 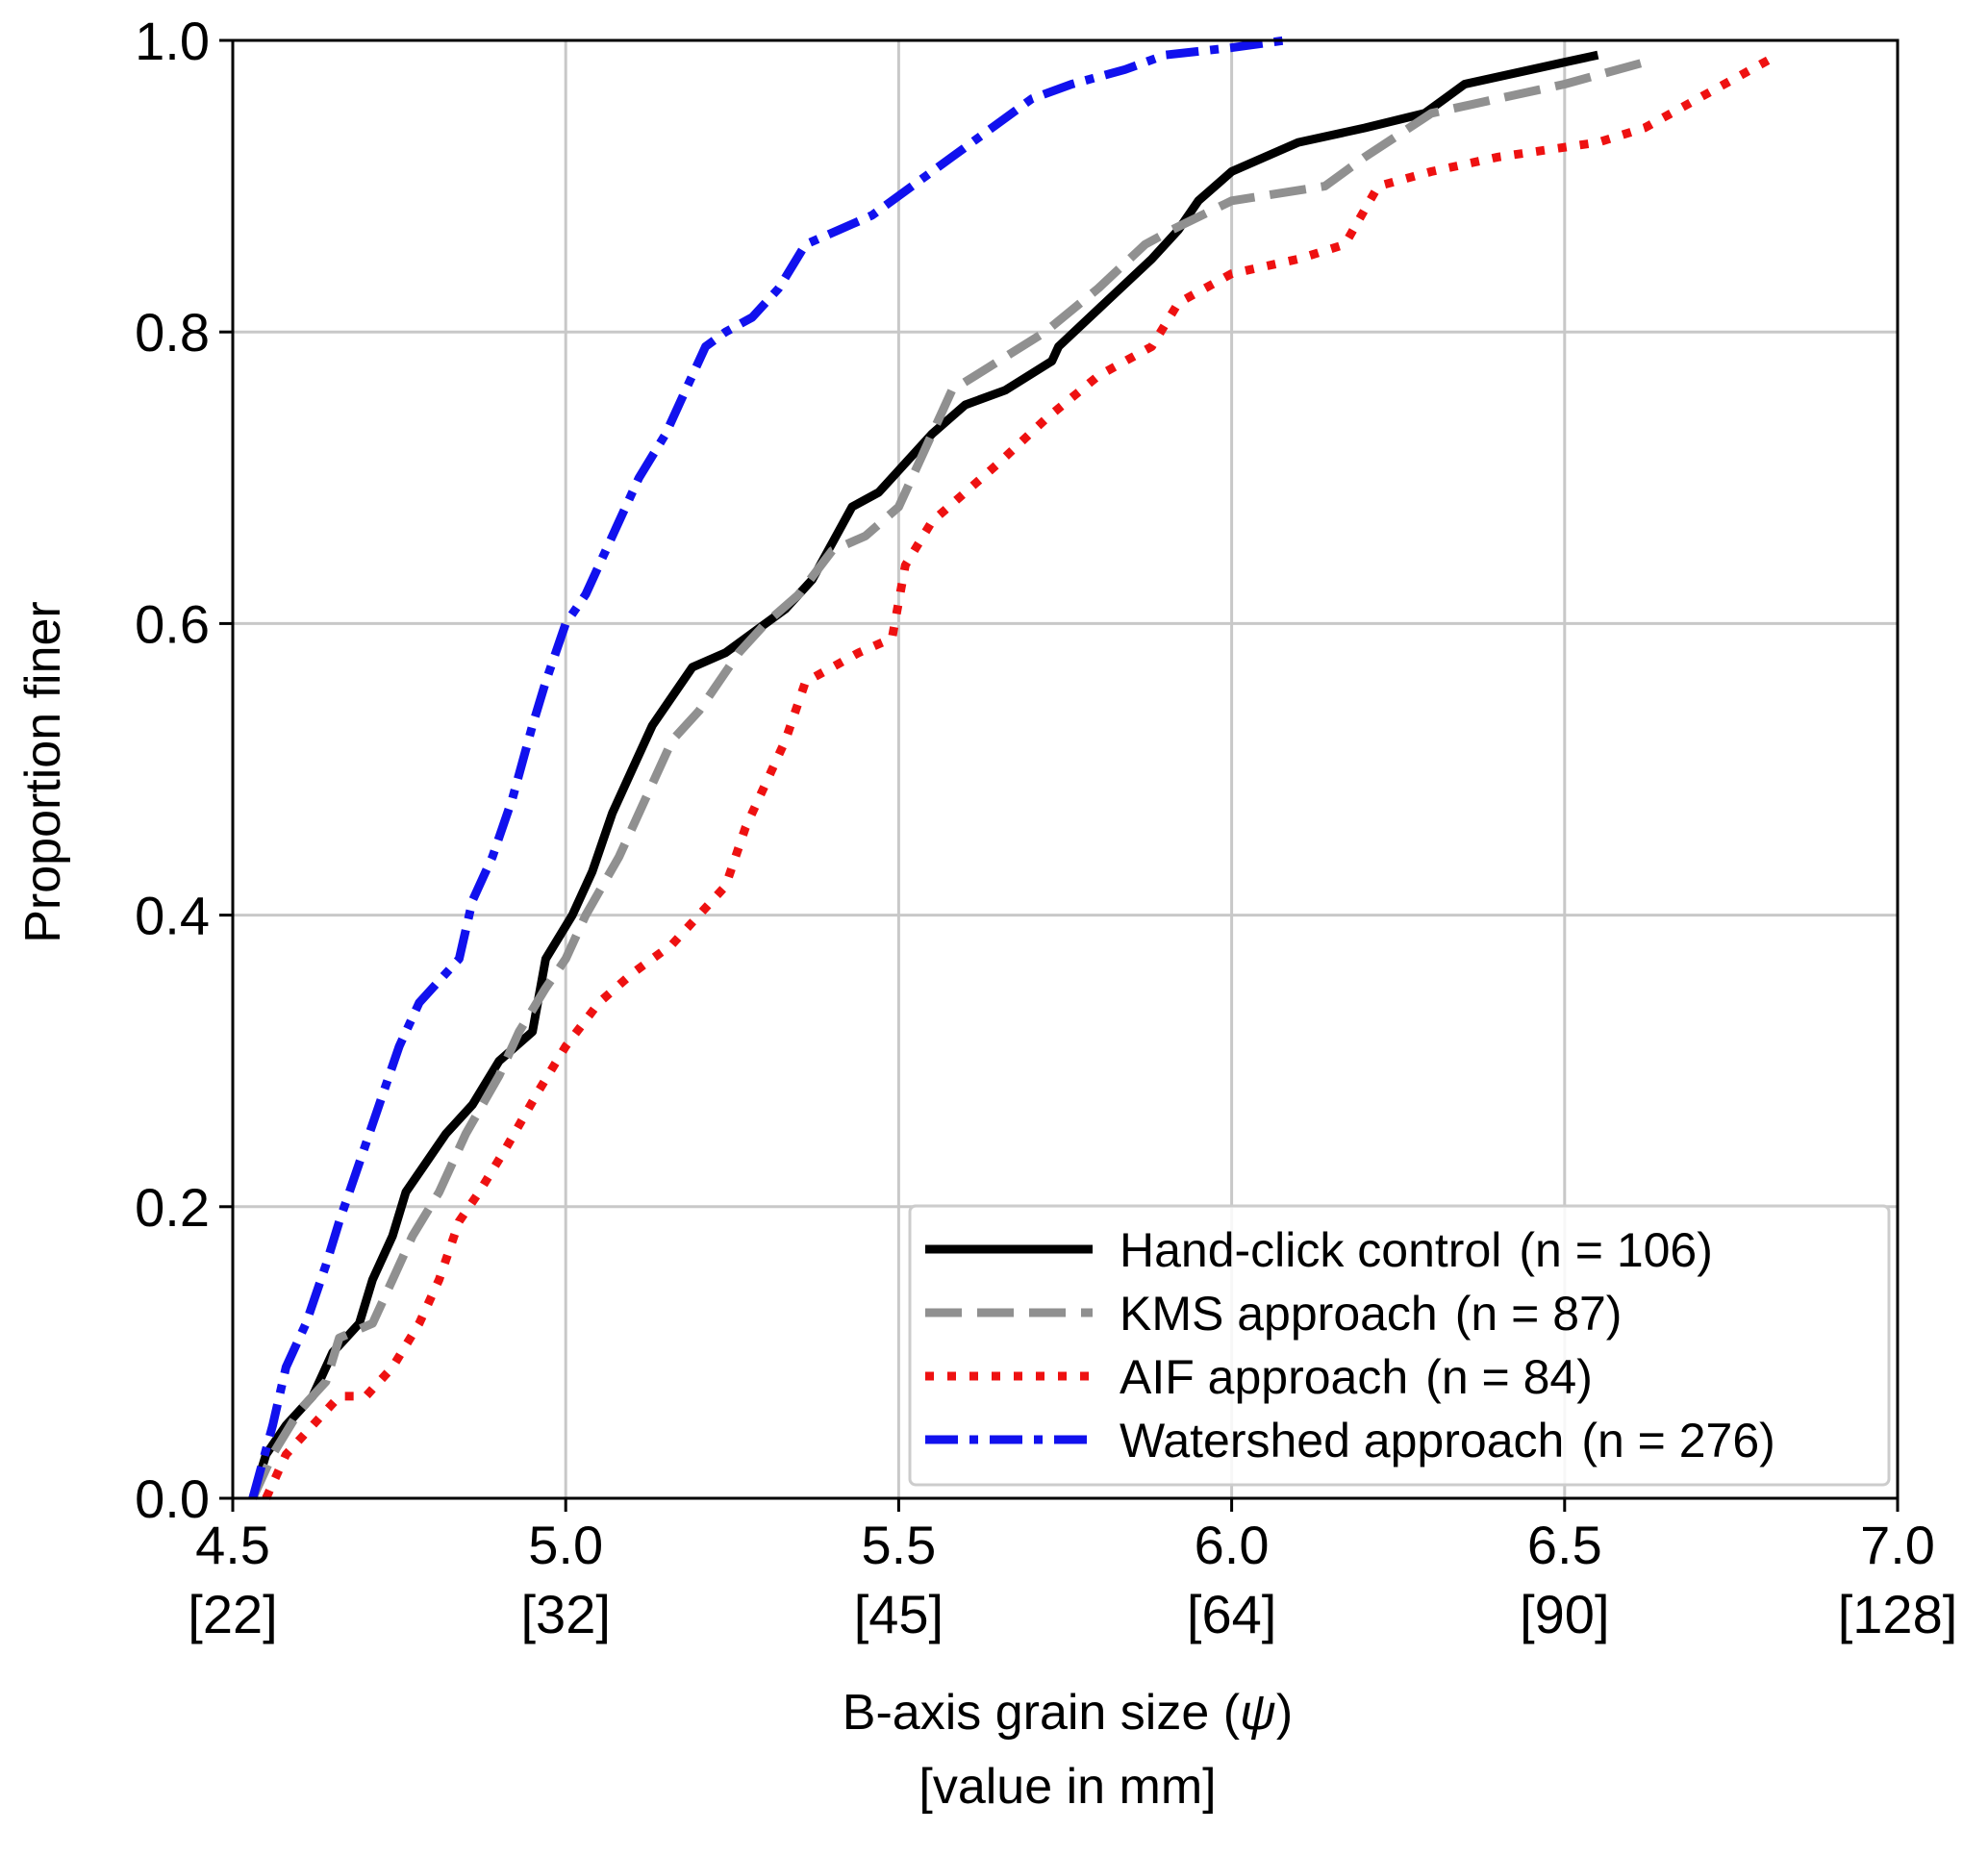 What do you see at coordinates (1564, 1614) in the screenshot?
I see `x-tick-sublabel: [90]` at bounding box center [1564, 1614].